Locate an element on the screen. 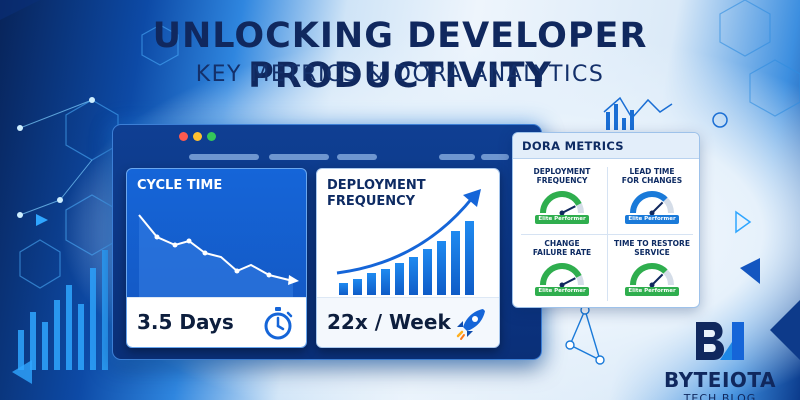  deployment-frequency-title: DEPLOYMENT FREQUENCY is located at coordinates (376, 193).